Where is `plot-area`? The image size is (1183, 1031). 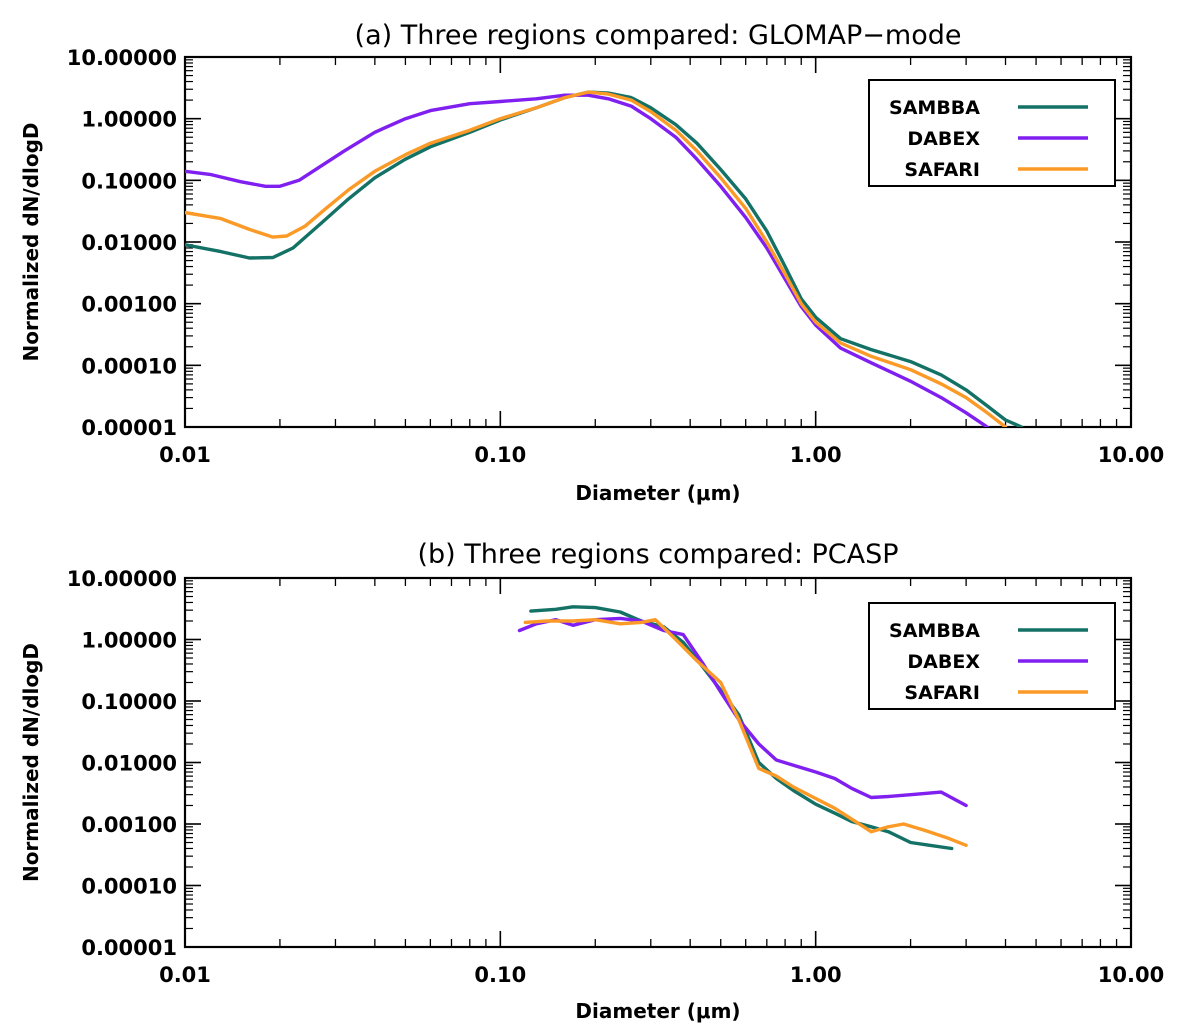 plot-area is located at coordinates (742, 728).